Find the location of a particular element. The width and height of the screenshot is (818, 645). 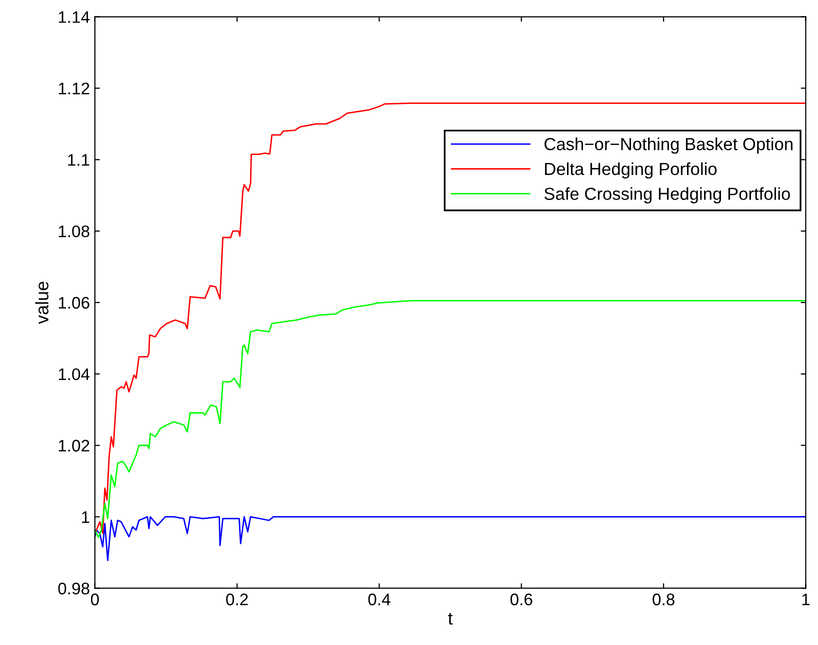

y-tick-label: 1 is located at coordinates (86, 517).